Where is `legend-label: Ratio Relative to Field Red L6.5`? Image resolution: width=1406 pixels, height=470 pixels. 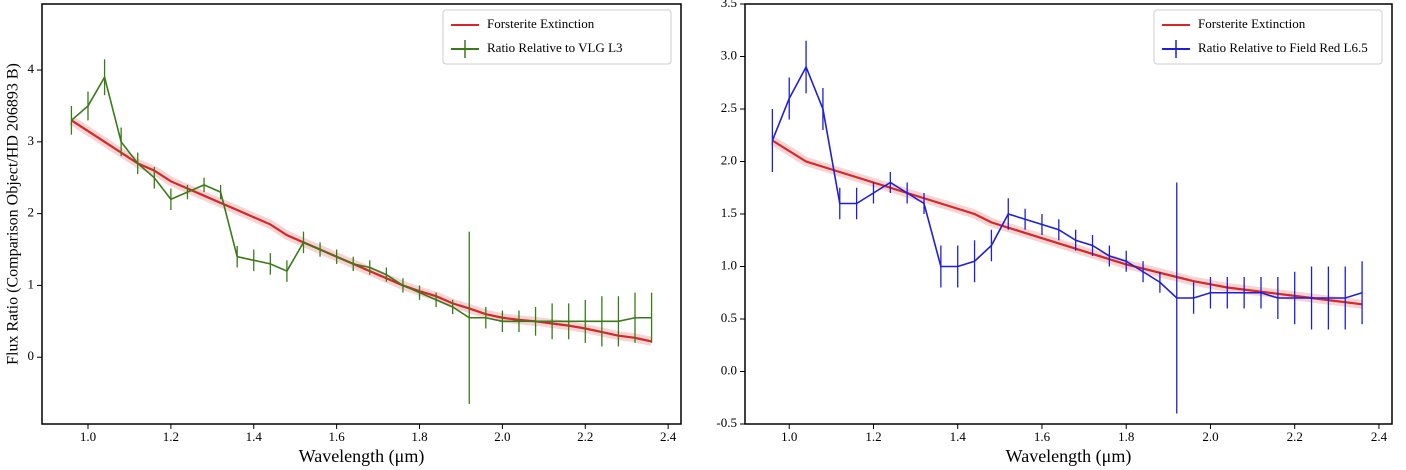 legend-label: Ratio Relative to Field Red L6.5 is located at coordinates (1283, 47).